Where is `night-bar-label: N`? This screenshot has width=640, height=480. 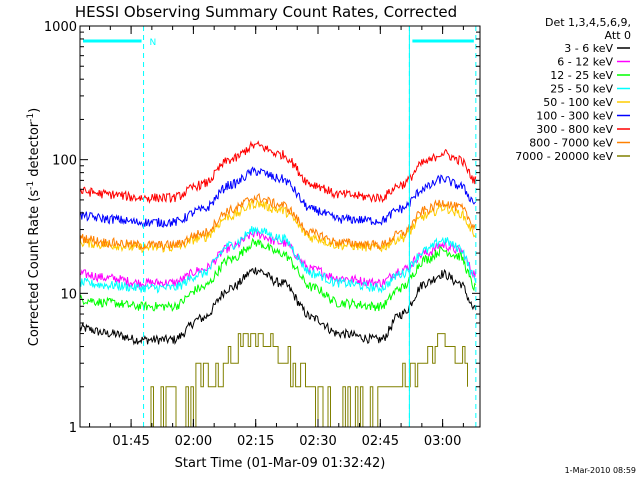
night-bar-label: N is located at coordinates (153, 43).